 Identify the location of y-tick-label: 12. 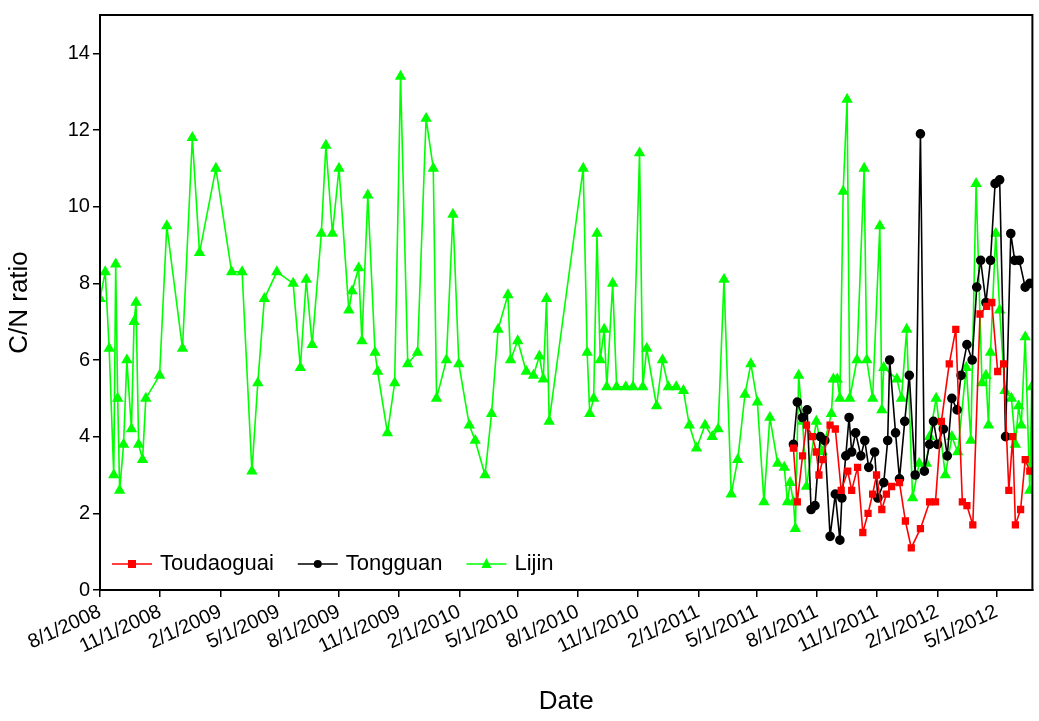
(78, 128).